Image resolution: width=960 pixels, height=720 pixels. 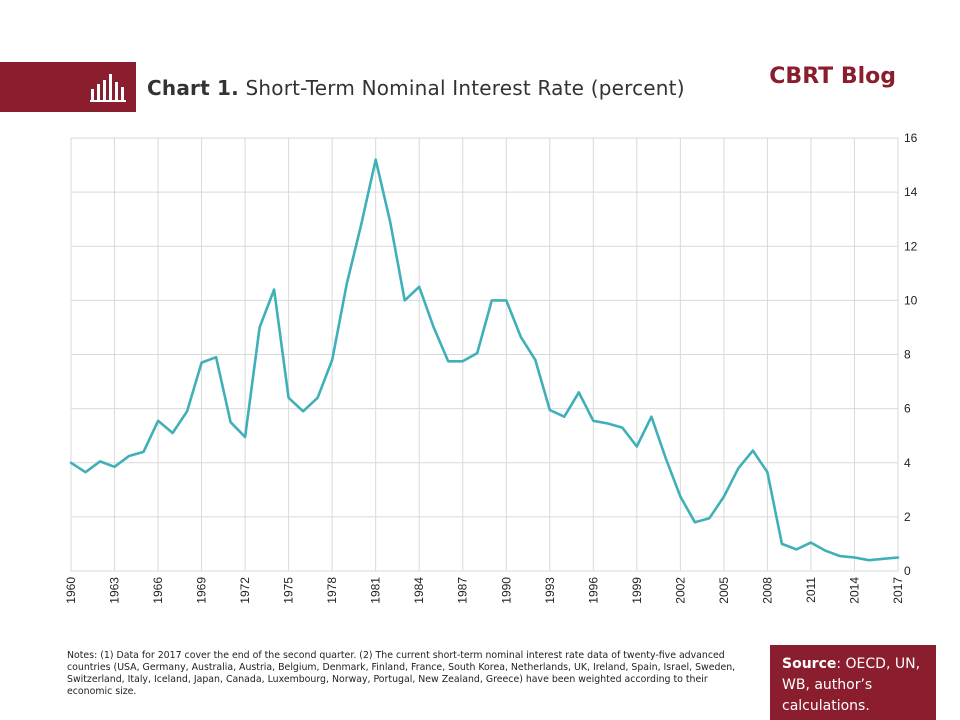 What do you see at coordinates (680, 590) in the screenshot?
I see `x-tick-label: 2002` at bounding box center [680, 590].